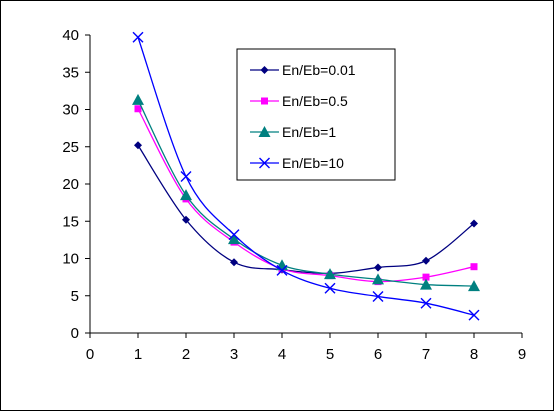 This screenshot has height=412, width=555. I want to click on x-tick-label: 5, so click(330, 354).